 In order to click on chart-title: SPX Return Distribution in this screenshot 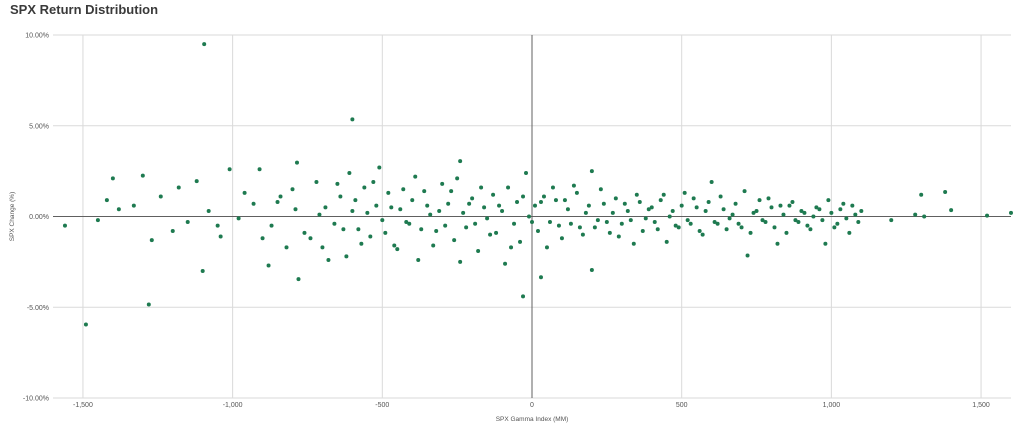, I will do `click(84, 9)`.